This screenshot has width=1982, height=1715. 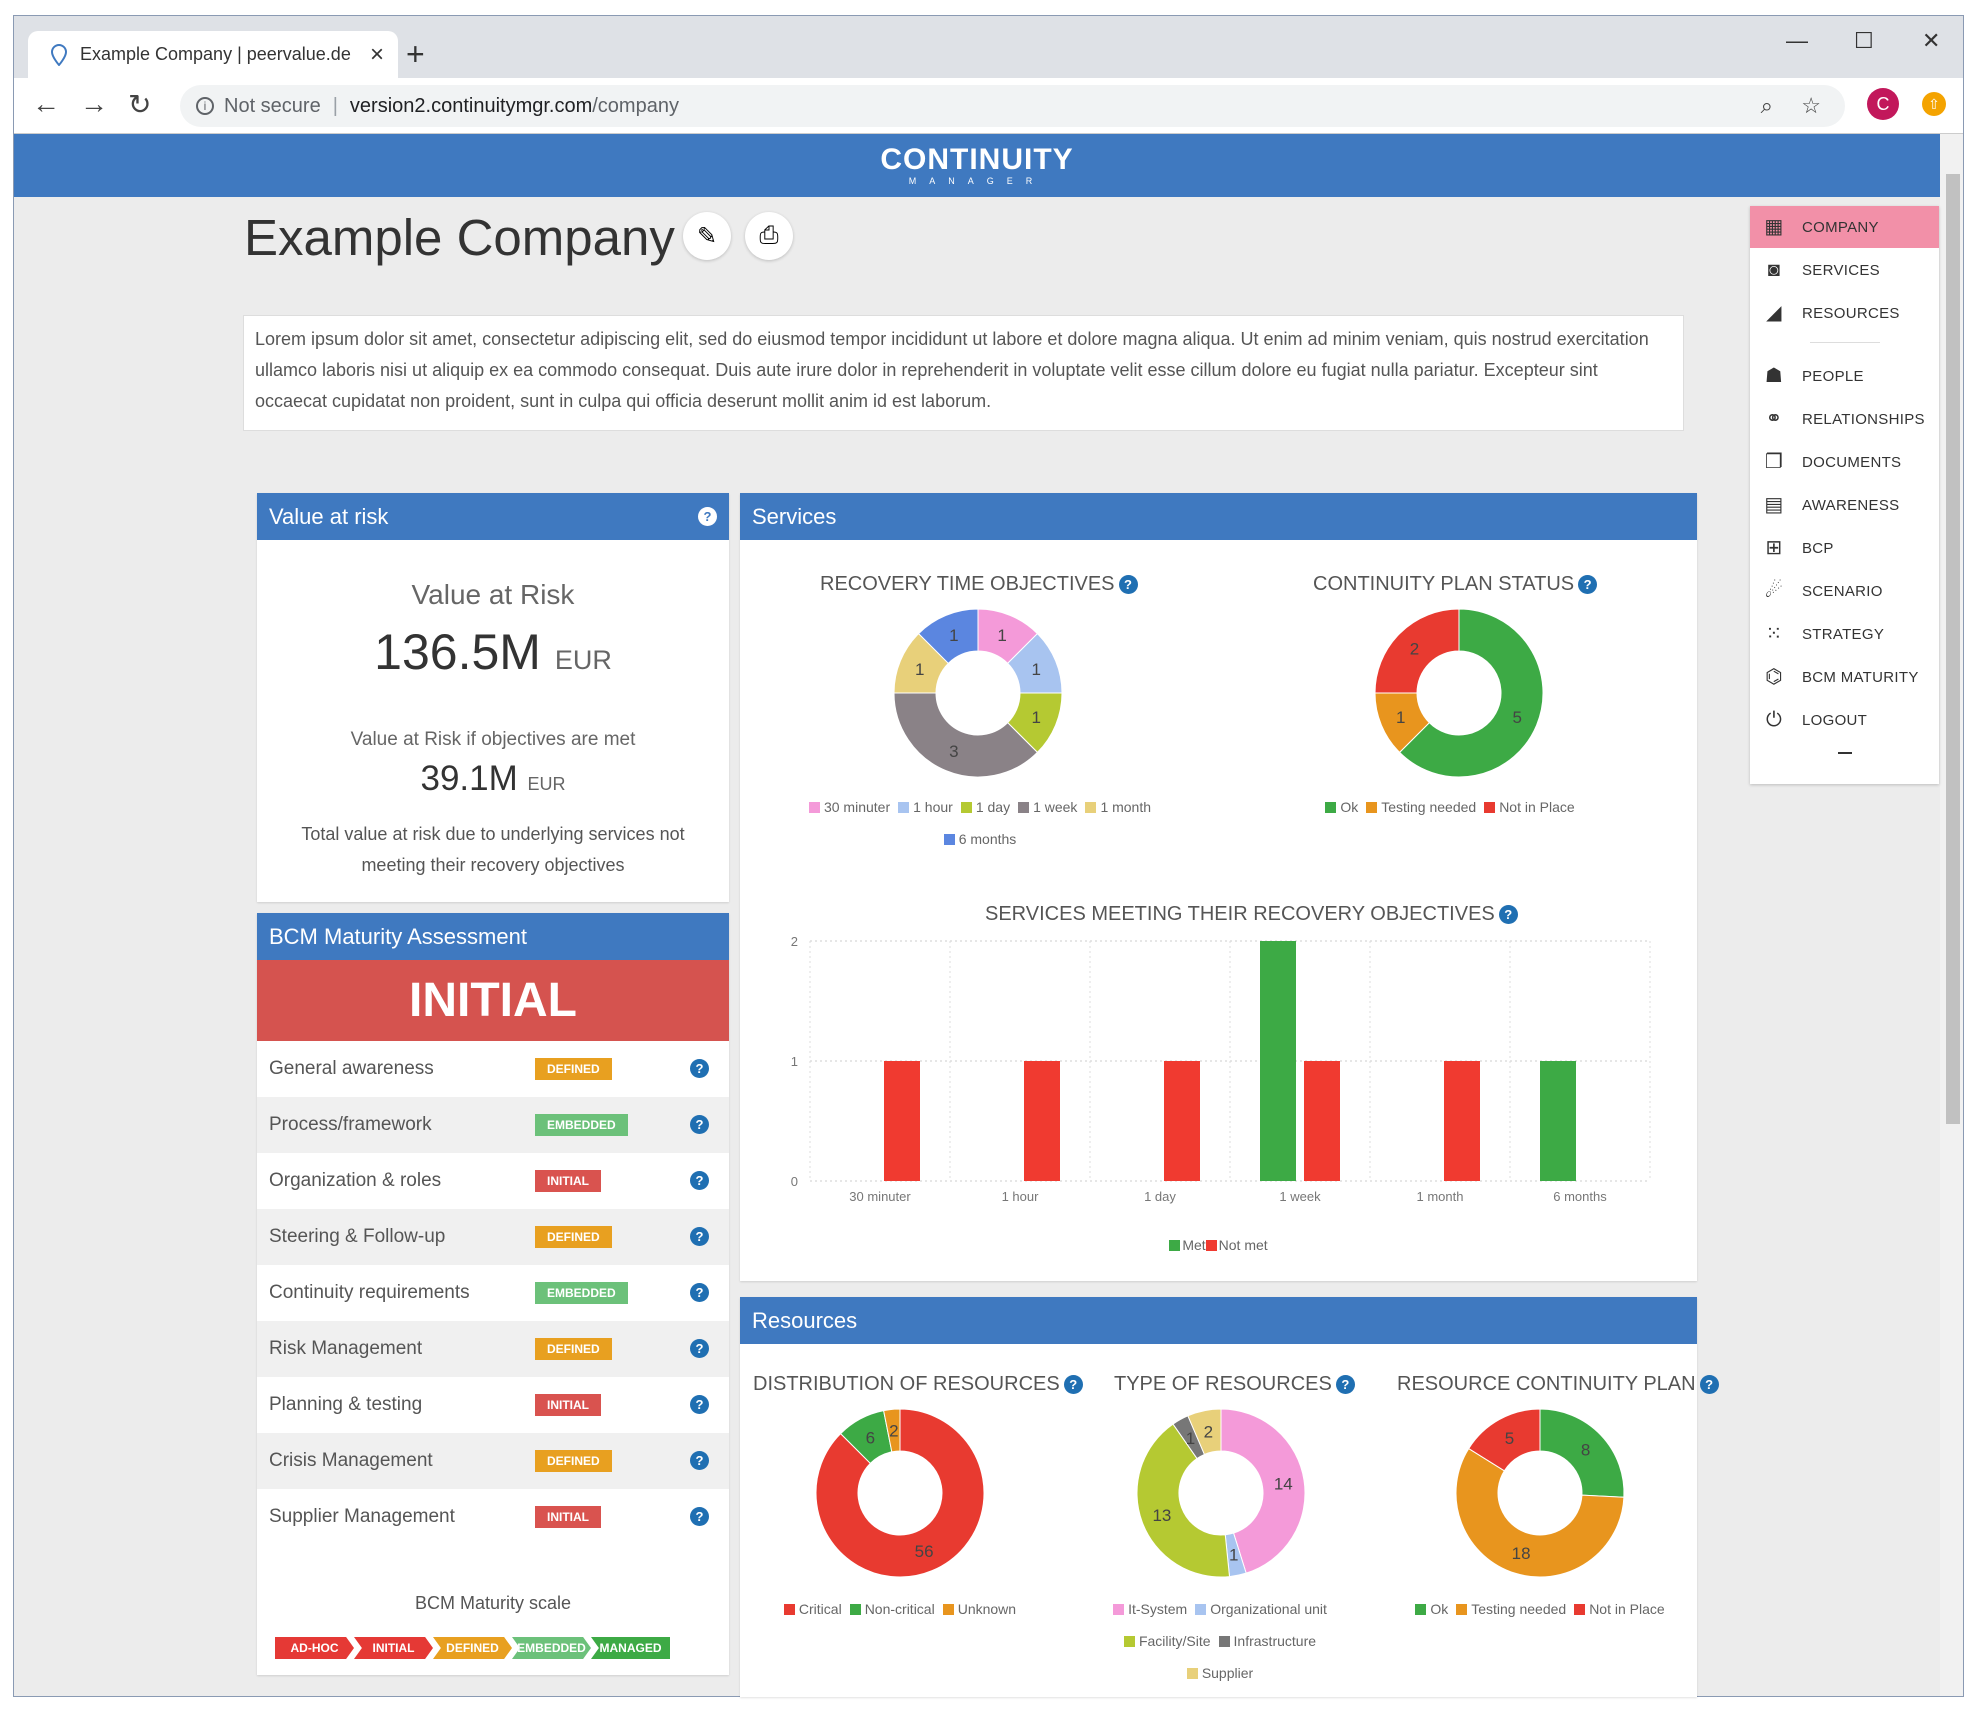 I want to click on sidebar-item-relationships: ⚭ RELATIONSHIPS, so click(x=1844, y=419).